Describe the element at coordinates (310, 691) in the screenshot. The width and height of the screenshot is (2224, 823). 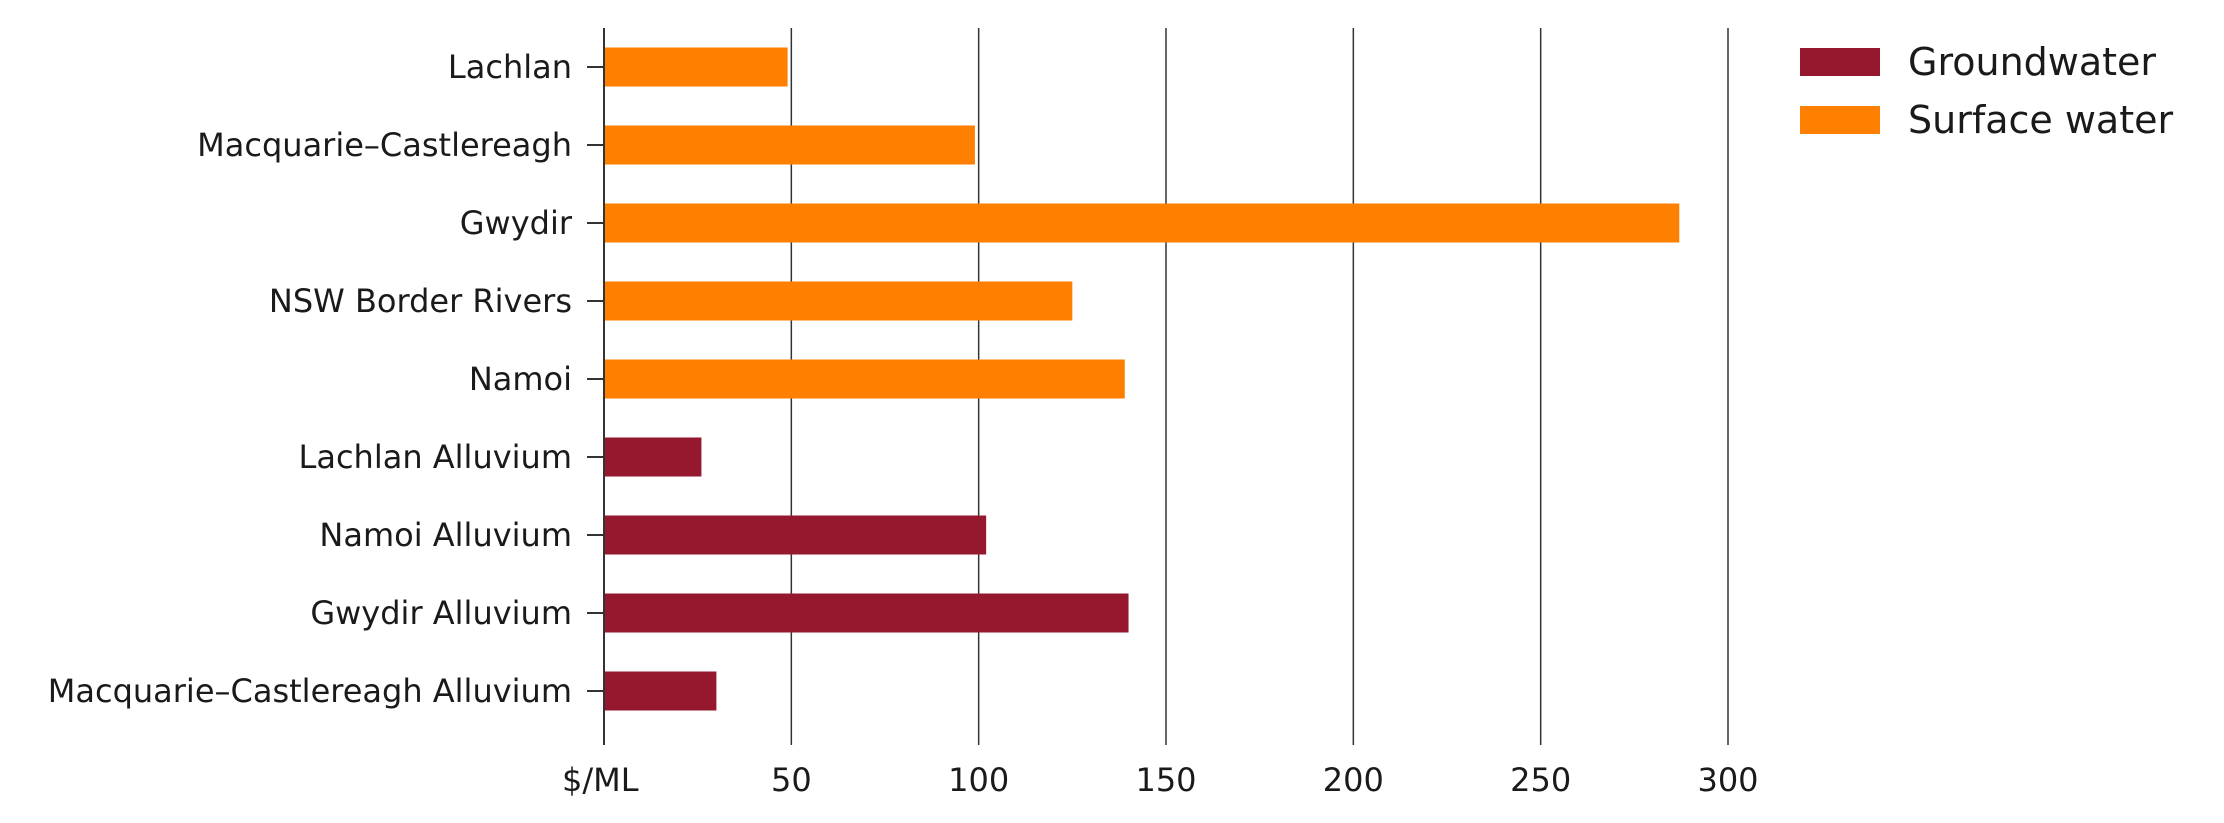
I see `category-label: Macquarie–Castlereagh Alluvium` at that location.